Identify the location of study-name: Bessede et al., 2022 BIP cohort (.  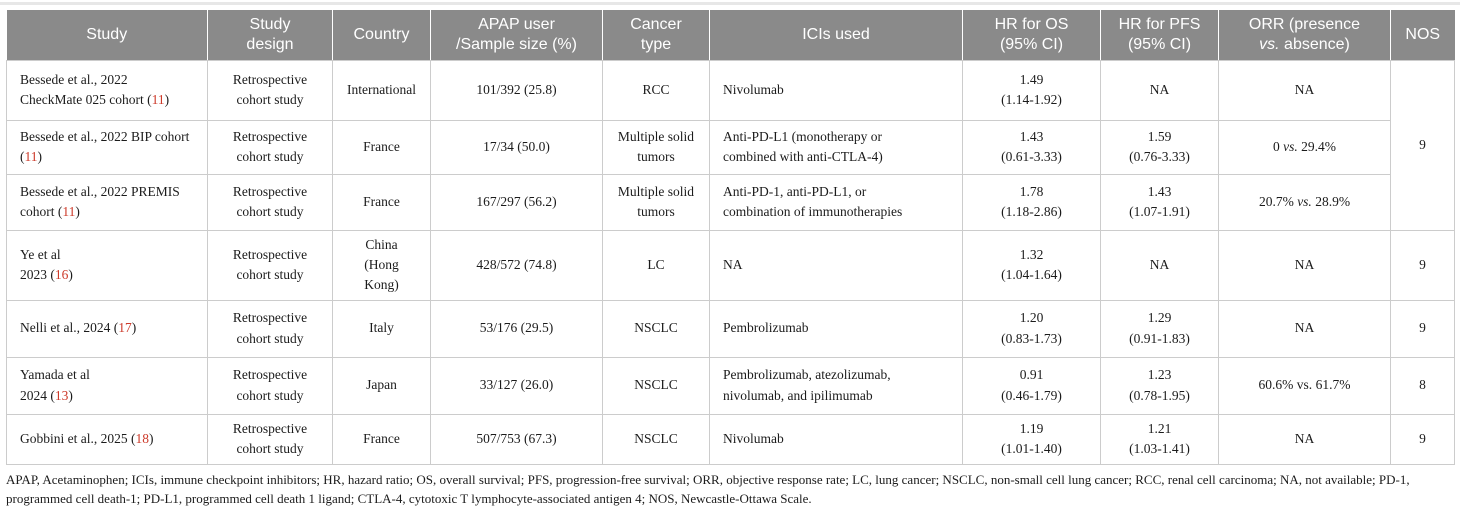
(105, 146).